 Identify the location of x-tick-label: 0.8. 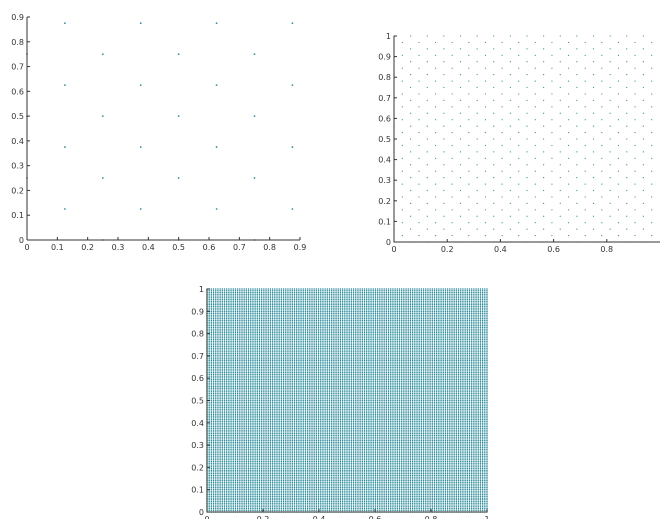
(269, 247).